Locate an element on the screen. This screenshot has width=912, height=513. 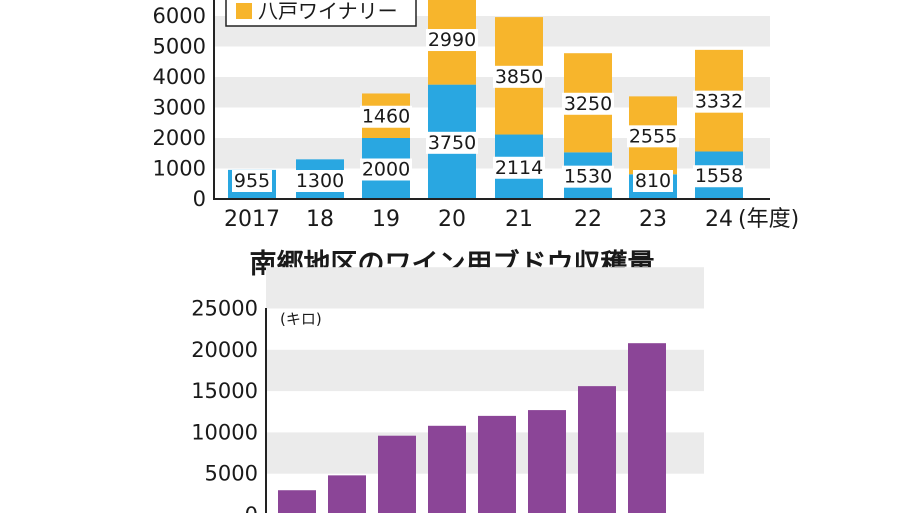
data-label: 1558 is located at coordinates (719, 176).